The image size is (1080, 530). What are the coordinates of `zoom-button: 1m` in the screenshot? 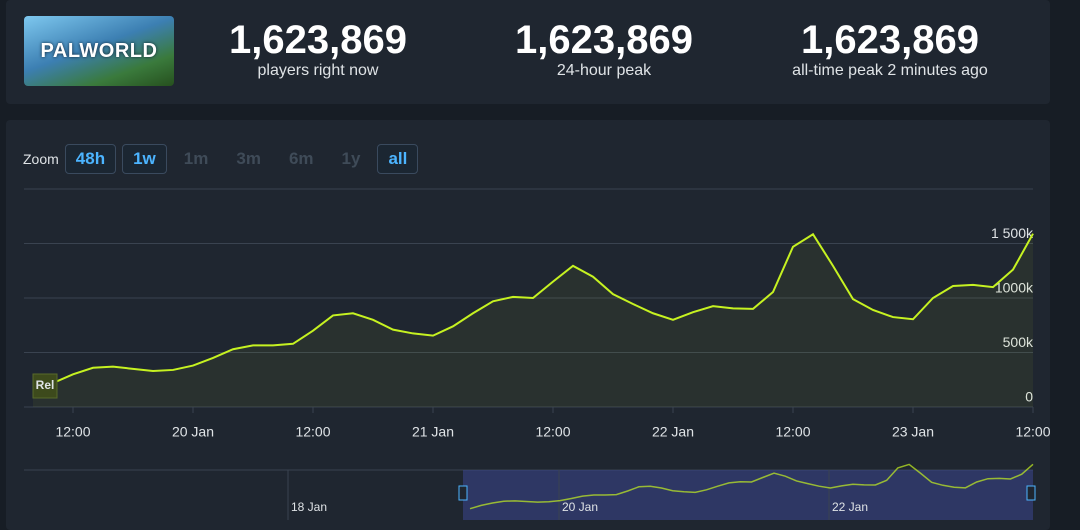 It's located at (196, 158).